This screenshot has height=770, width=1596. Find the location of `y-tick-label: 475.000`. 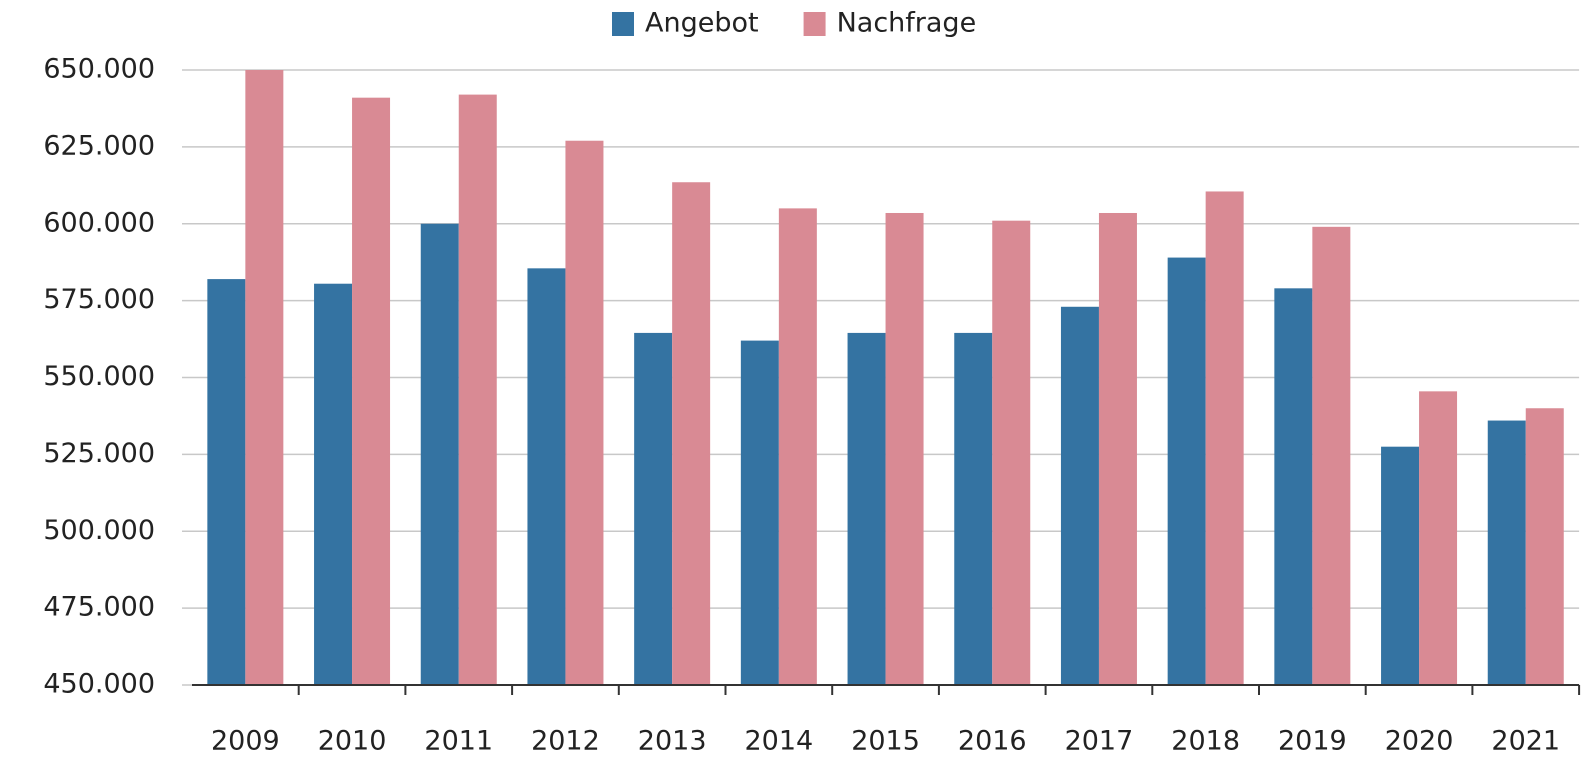

y-tick-label: 475.000 is located at coordinates (99, 607).